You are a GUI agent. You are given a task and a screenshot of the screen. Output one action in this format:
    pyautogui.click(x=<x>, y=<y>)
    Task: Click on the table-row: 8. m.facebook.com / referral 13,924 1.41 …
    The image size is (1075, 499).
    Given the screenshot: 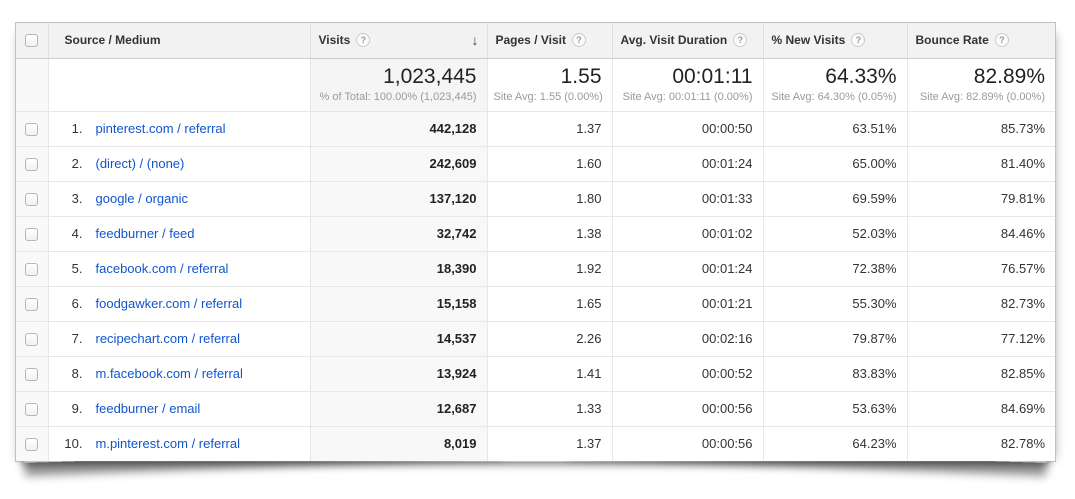 What is the action you would take?
    pyautogui.click(x=535, y=374)
    